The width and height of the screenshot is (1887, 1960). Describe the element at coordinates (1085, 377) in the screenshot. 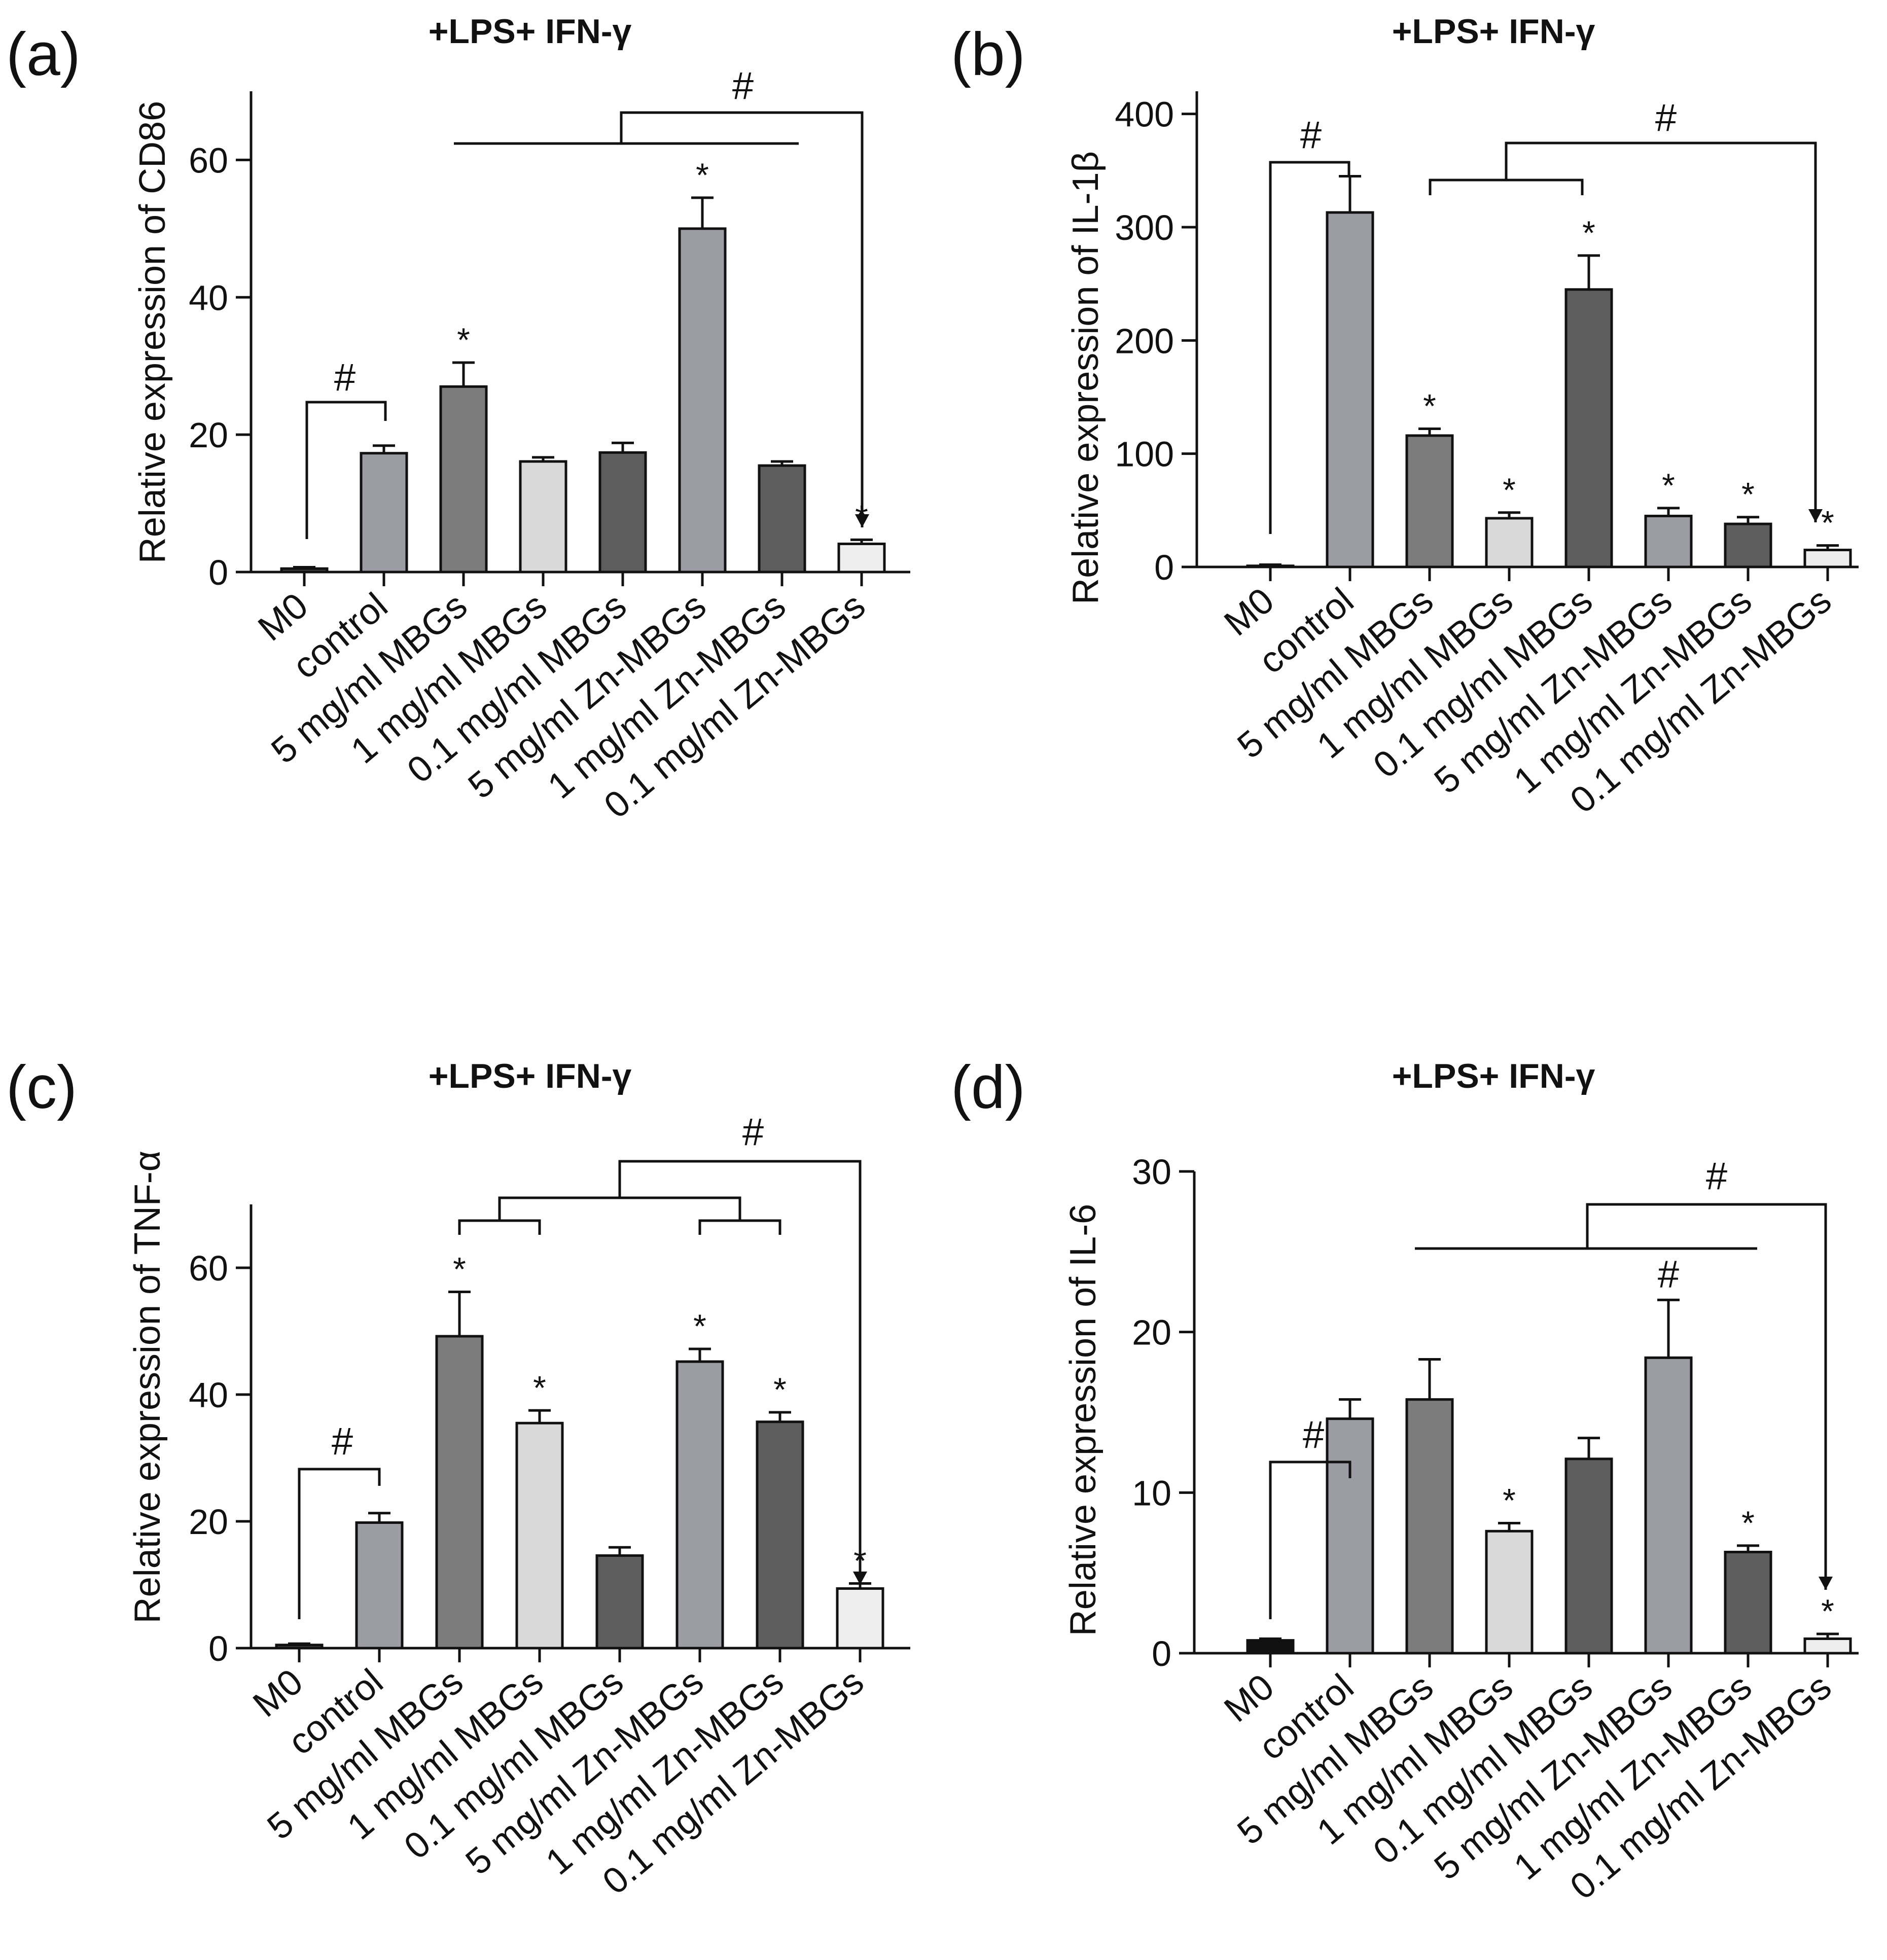

I see `panel-b-y-axis-label: Relative expression of IL-1β` at that location.